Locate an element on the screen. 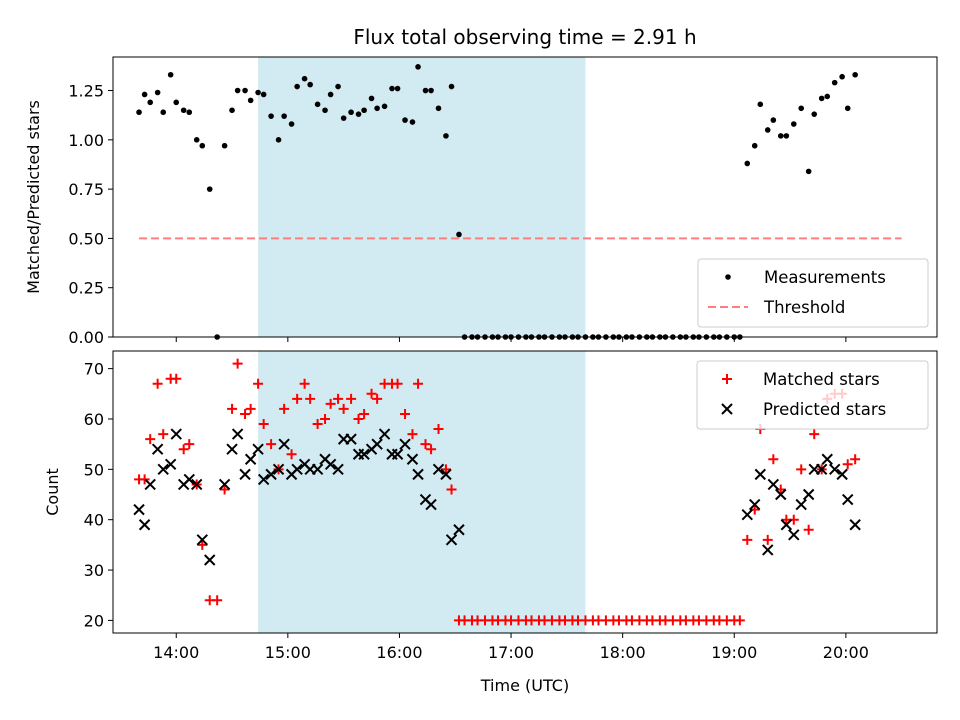  y-tick-label: 0.00 is located at coordinates (86, 337).